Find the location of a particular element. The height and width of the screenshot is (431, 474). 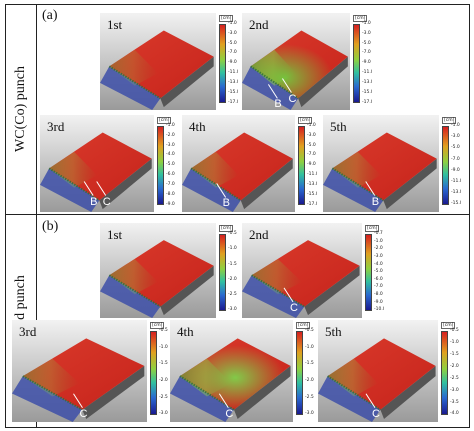

pass-label: 2nd is located at coordinates (259, 234).